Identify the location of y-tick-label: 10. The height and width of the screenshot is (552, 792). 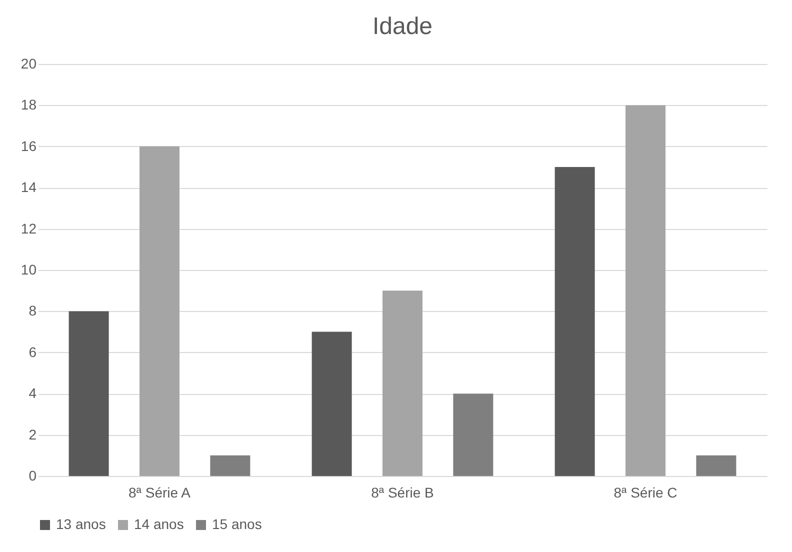
(28, 270).